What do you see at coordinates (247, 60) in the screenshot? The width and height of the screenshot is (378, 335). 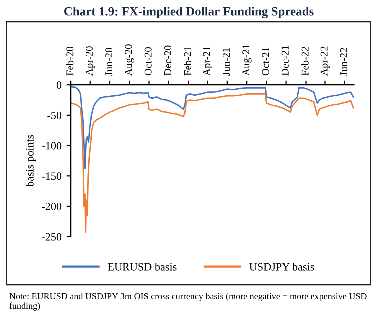 I see `x-tick-label: Aug-21` at bounding box center [247, 60].